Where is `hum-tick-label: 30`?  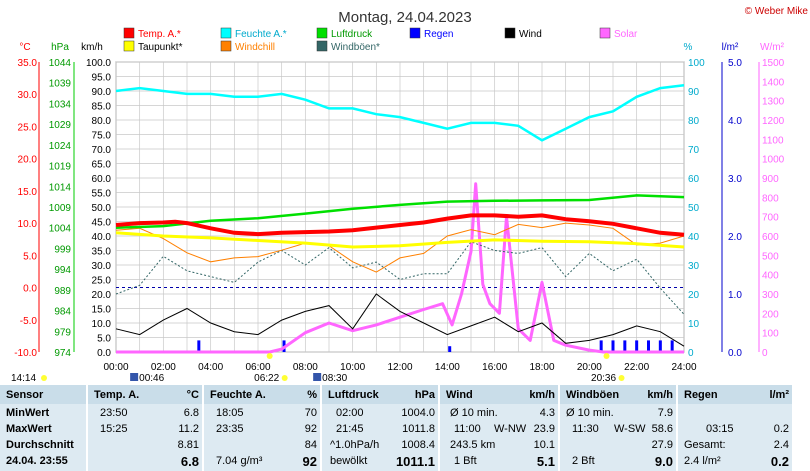
hum-tick-label: 30 is located at coordinates (694, 266).